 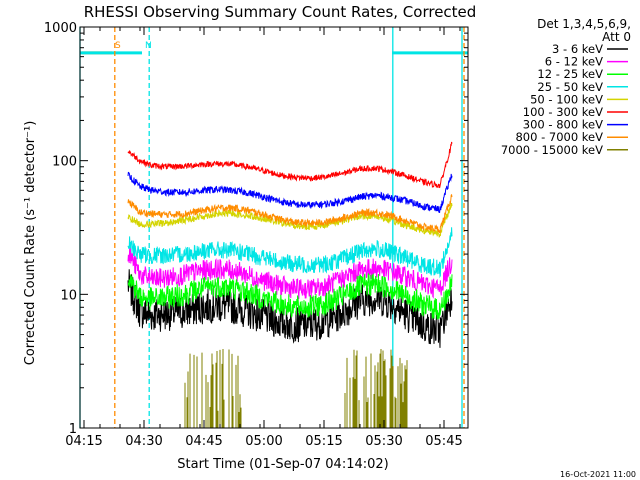 I want to click on legend-label-800-7000-kev: 800 - 7000 keV, so click(x=559, y=137).